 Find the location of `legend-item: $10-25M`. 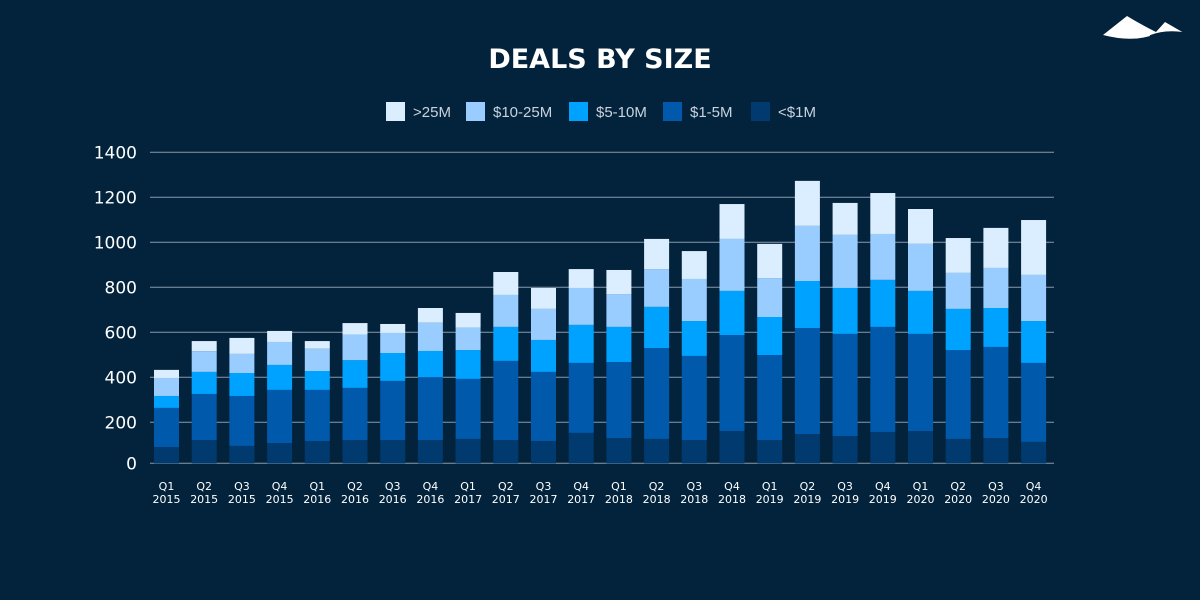

legend-item: $10-25M is located at coordinates (509, 111).